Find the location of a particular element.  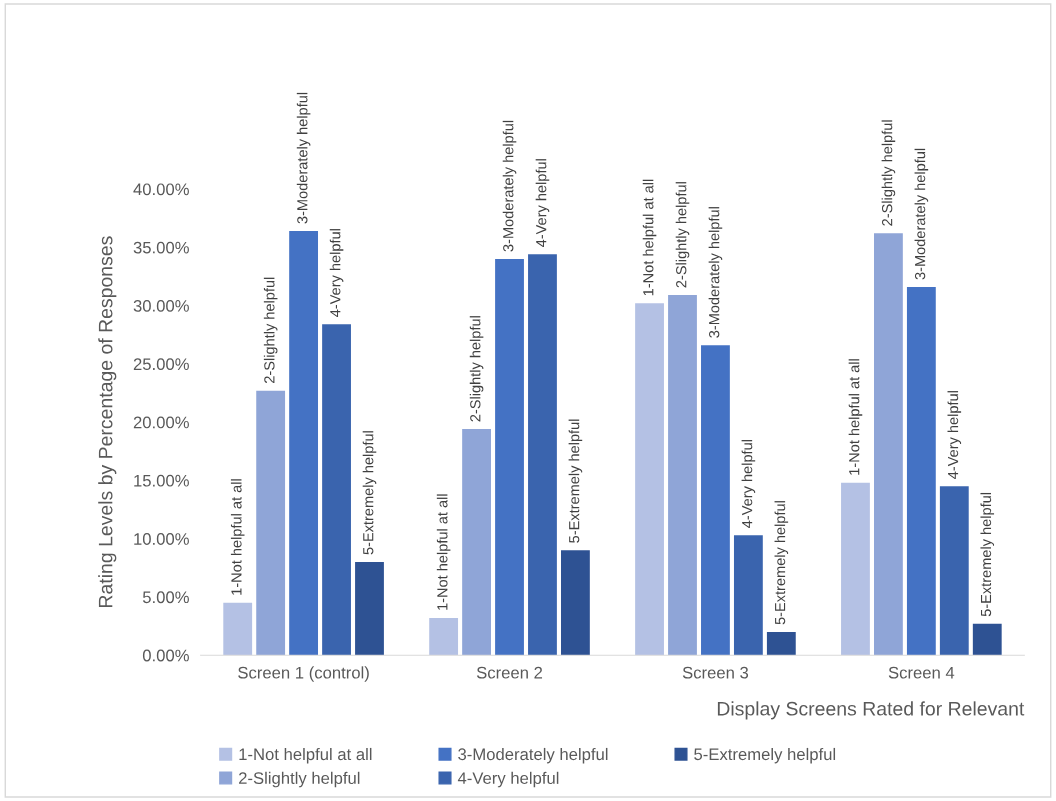

y-tick-label: 25.00% is located at coordinates (161, 364).